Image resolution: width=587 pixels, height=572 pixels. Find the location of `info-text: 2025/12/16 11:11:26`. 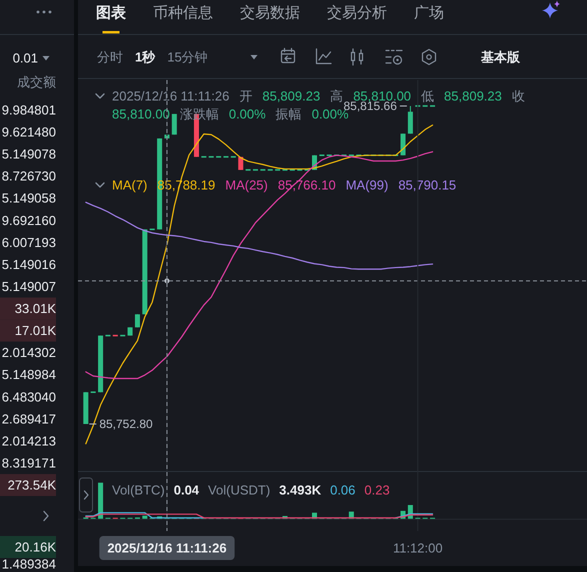

info-text: 2025/12/16 11:11:26 is located at coordinates (171, 96).